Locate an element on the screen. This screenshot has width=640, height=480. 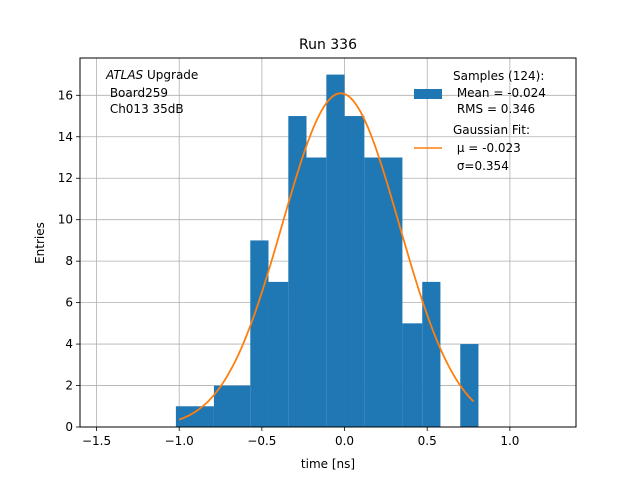
x-tick-label: 0.5 is located at coordinates (427, 441).